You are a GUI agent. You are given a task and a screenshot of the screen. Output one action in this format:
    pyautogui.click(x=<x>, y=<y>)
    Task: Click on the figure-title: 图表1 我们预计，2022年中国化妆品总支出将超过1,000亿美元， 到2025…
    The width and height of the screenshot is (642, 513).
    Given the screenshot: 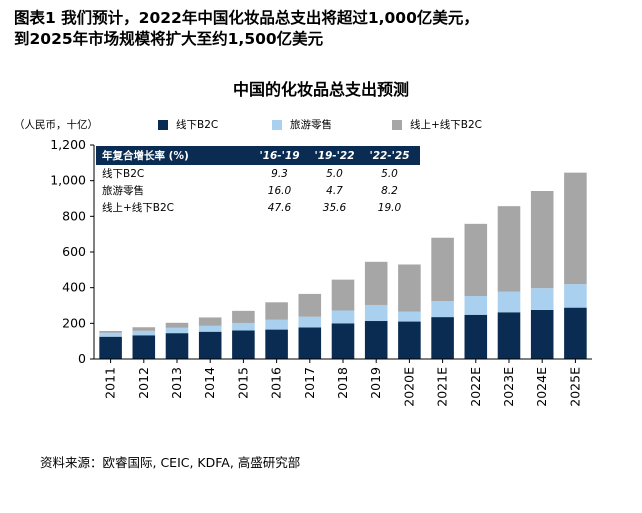 What is the action you would take?
    pyautogui.click(x=324, y=29)
    